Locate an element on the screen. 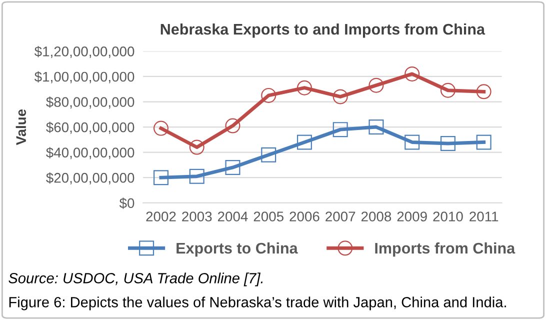 The width and height of the screenshot is (546, 320). x-tick-label: 2011 is located at coordinates (484, 217).